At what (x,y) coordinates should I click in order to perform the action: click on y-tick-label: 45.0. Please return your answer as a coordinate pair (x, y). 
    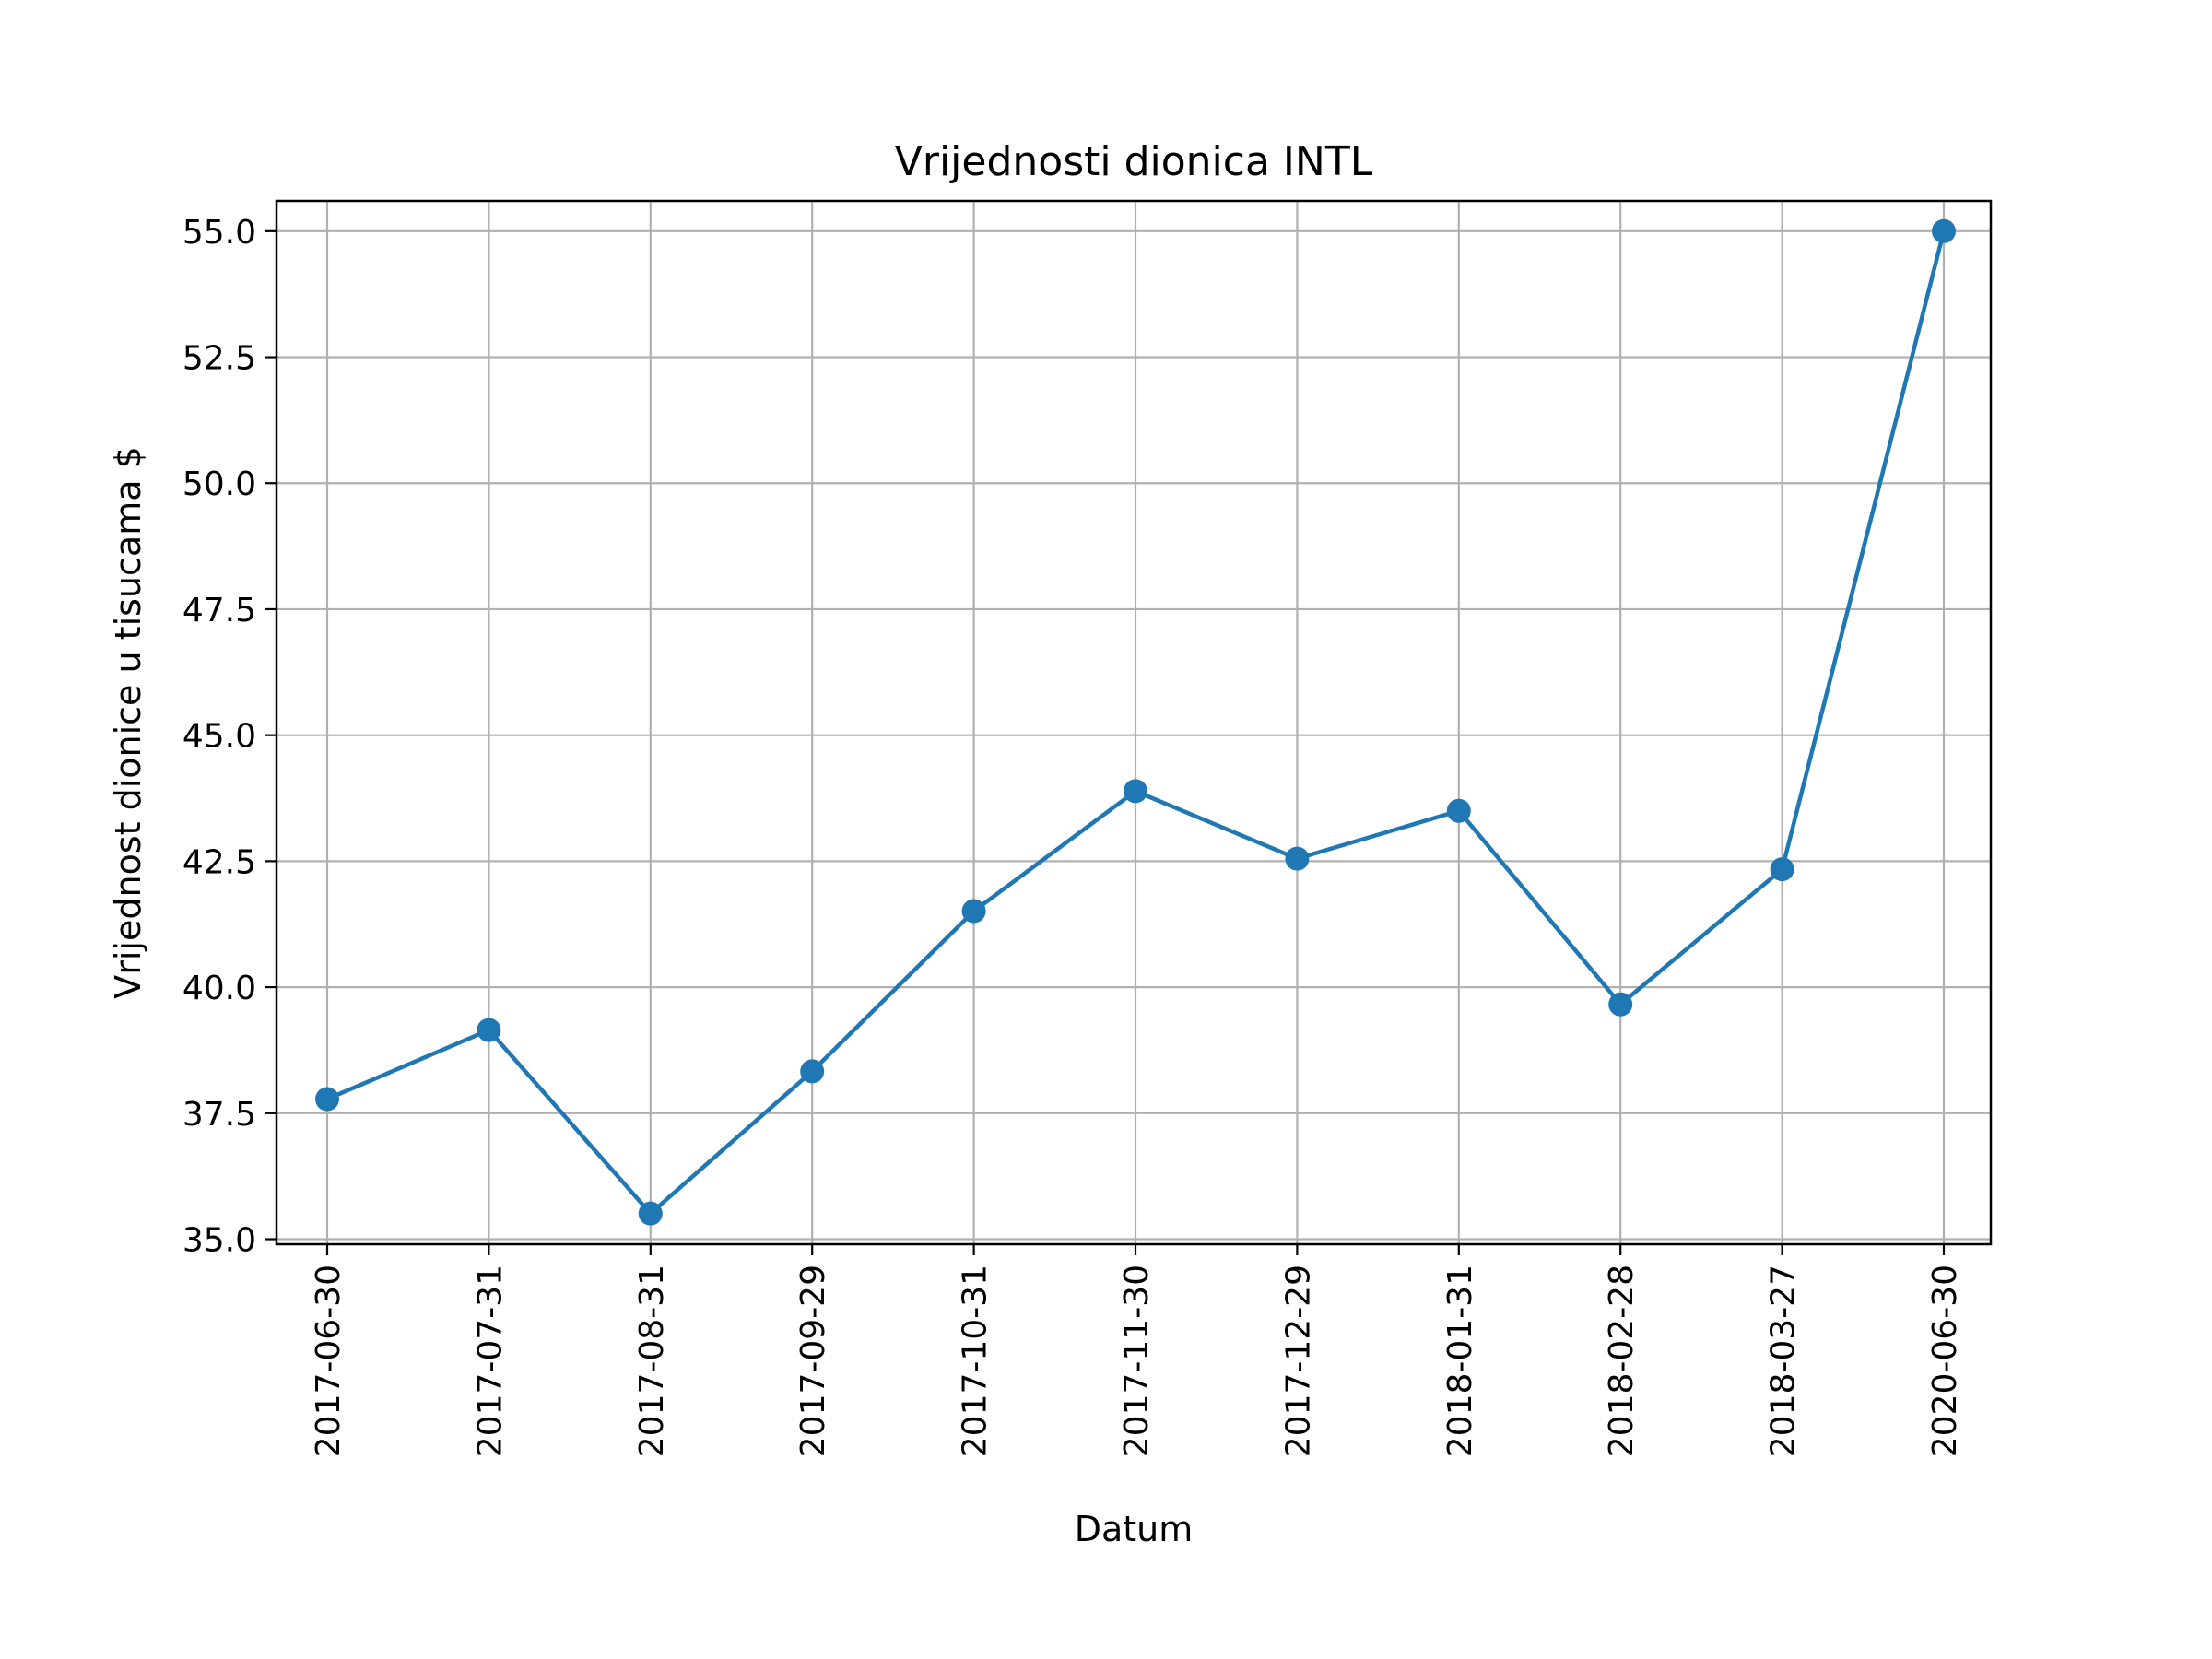
    Looking at the image, I should click on (219, 737).